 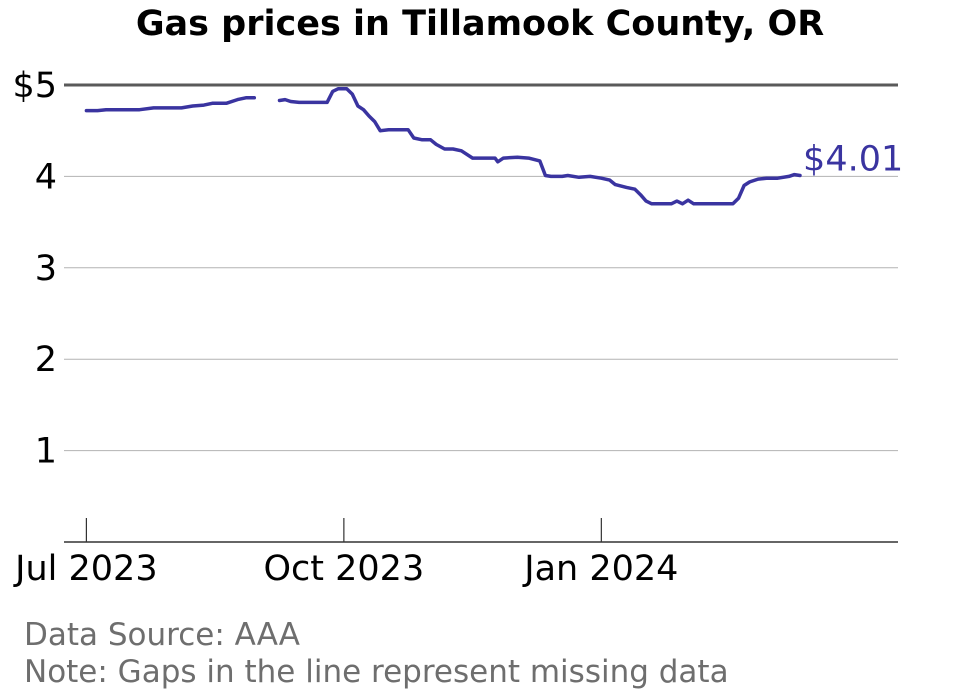 What do you see at coordinates (46, 177) in the screenshot?
I see `y-tick-label: 4` at bounding box center [46, 177].